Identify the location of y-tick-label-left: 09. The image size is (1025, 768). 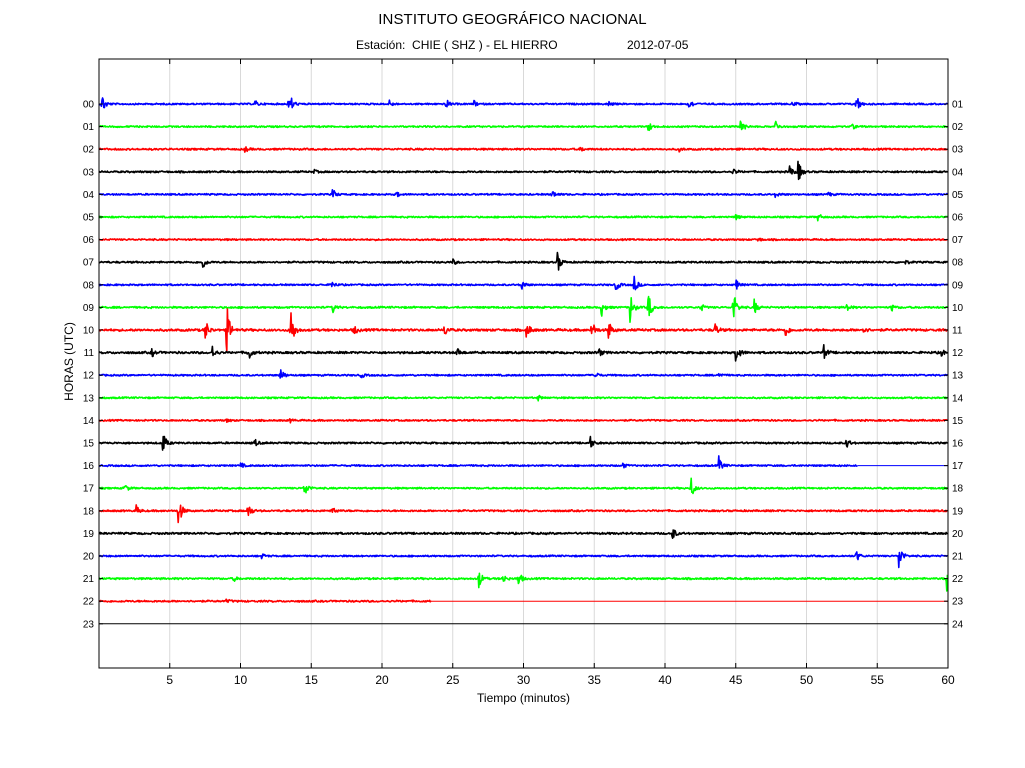
(89, 308).